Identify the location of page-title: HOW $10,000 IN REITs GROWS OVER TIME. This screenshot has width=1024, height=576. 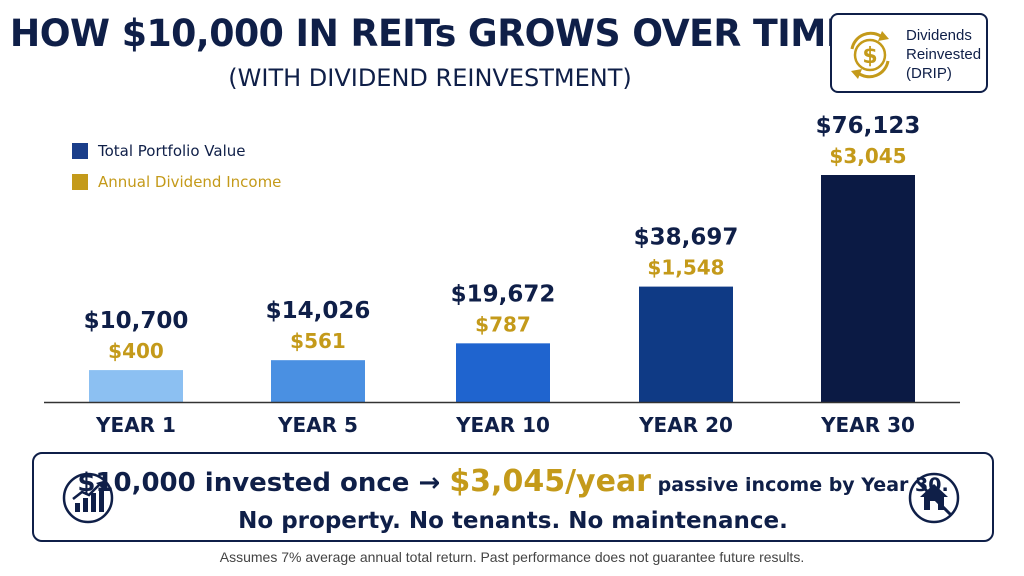
(430, 33).